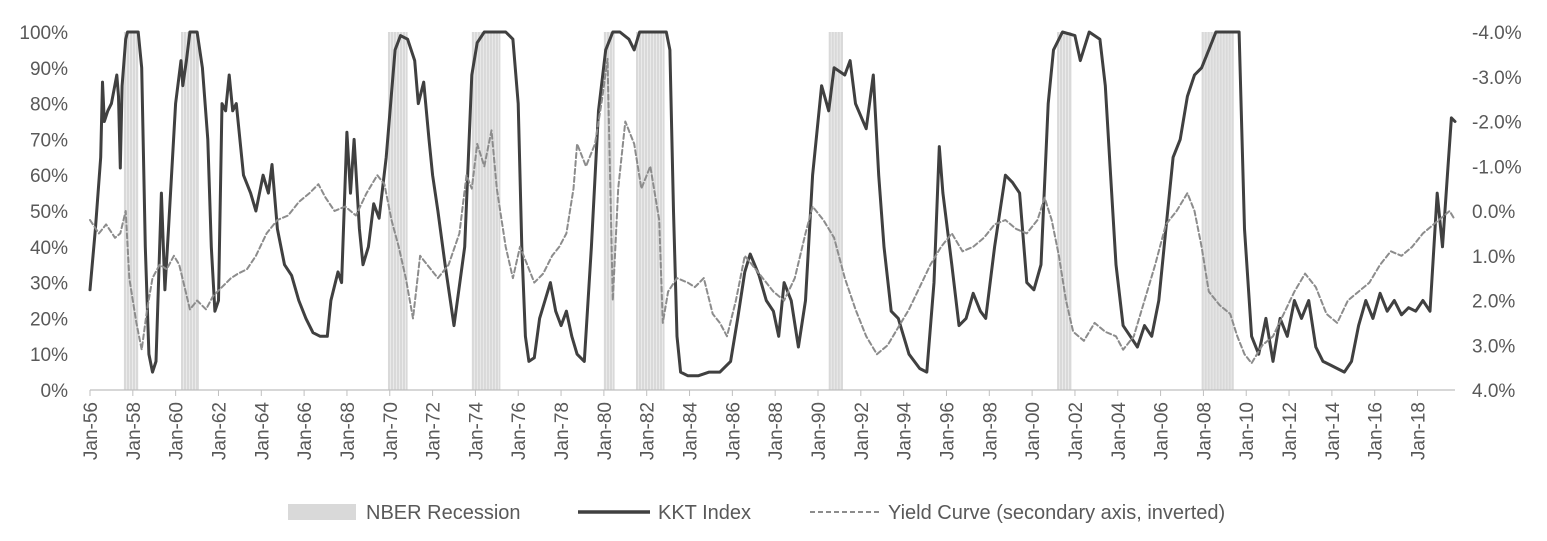 This screenshot has width=1547, height=541. What do you see at coordinates (990, 431) in the screenshot?
I see `x-tick-label: Jan-98` at bounding box center [990, 431].